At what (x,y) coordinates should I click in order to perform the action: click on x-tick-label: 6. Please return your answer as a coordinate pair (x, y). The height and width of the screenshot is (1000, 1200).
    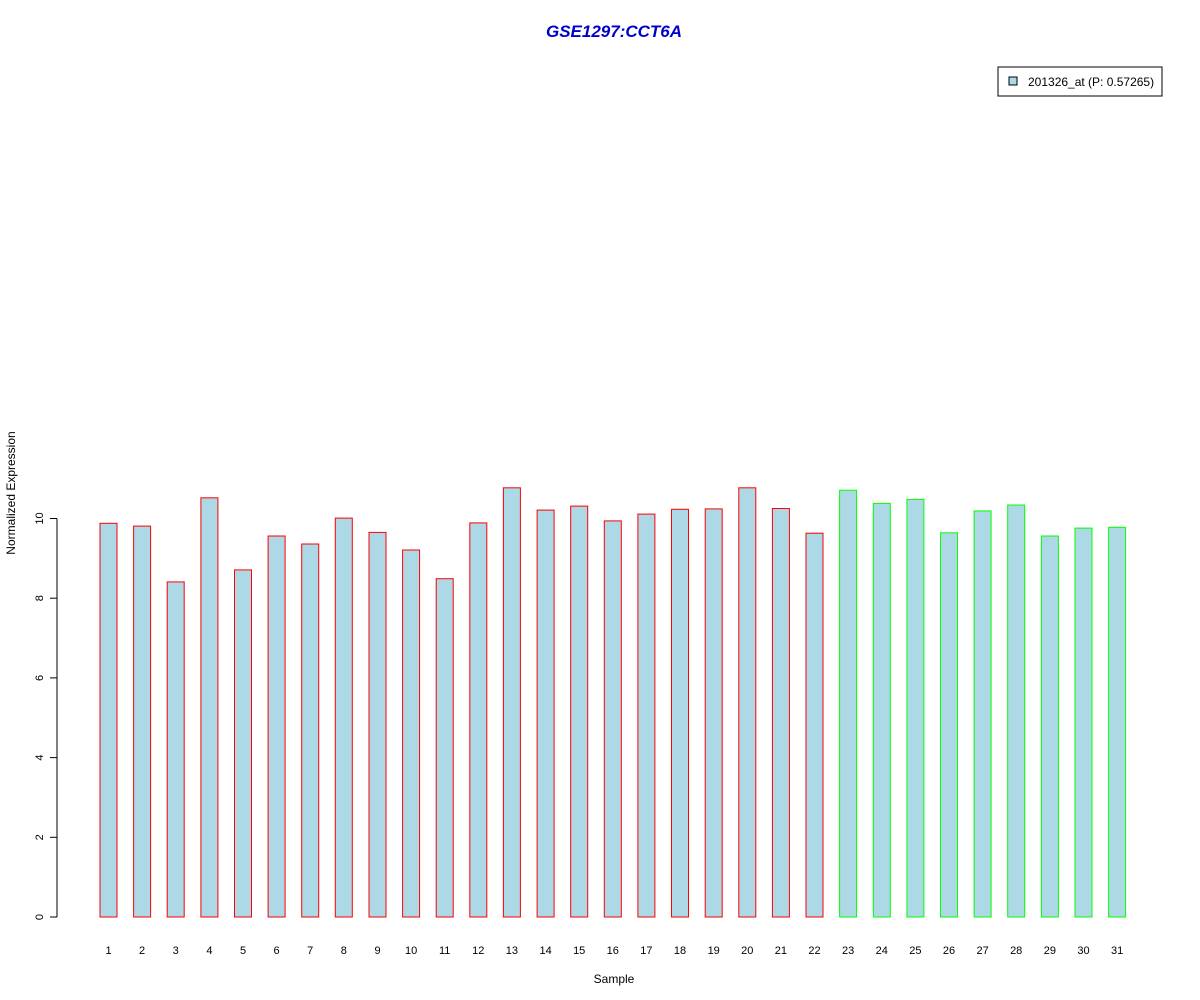
    Looking at the image, I should click on (277, 951).